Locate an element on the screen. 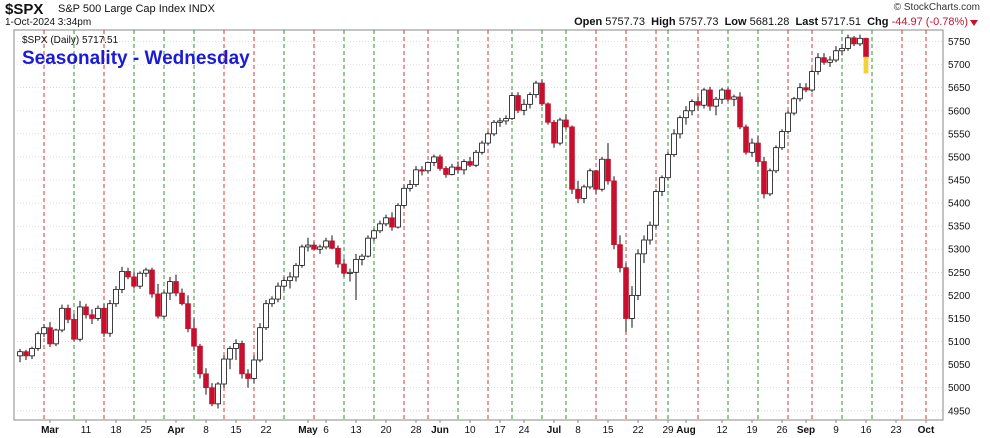  x-tick-label: 22 is located at coordinates (638, 430).